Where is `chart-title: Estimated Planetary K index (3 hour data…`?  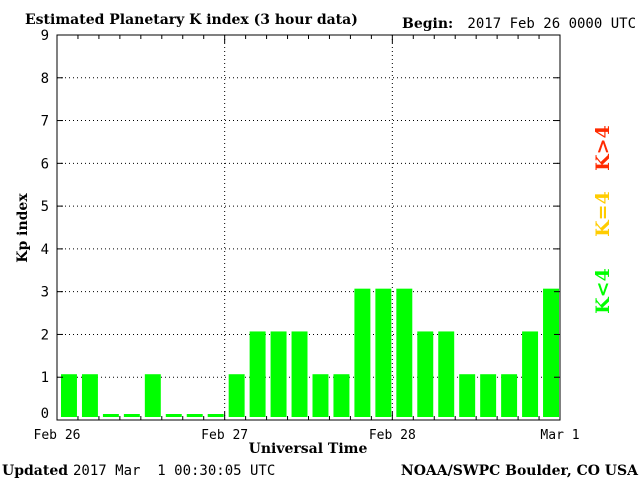
chart-title: Estimated Planetary K index (3 hour data… is located at coordinates (191, 20).